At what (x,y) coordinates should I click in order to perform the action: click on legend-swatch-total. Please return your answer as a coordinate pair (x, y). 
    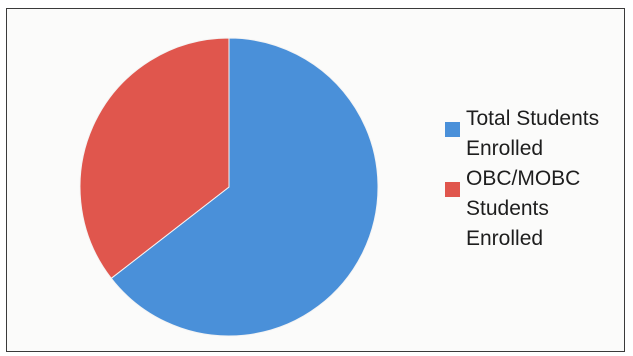
    Looking at the image, I should click on (452, 129).